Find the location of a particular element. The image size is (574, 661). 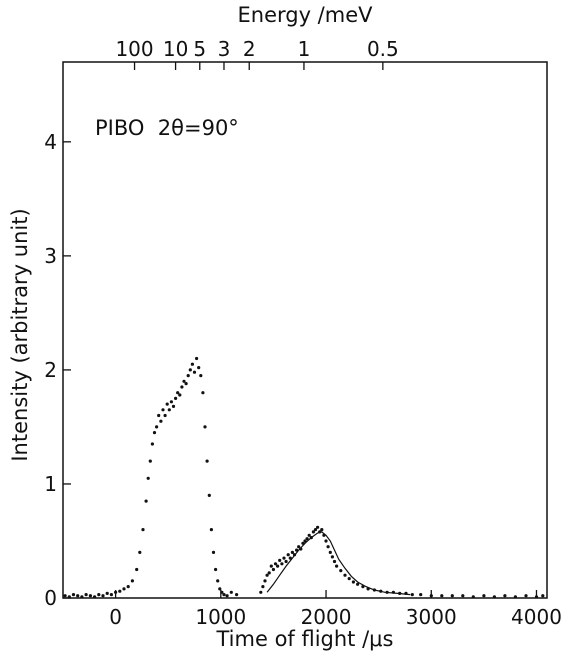

top-energy-tick-labels: 100 10 5 3 2 1 0.5 is located at coordinates (256, 49).